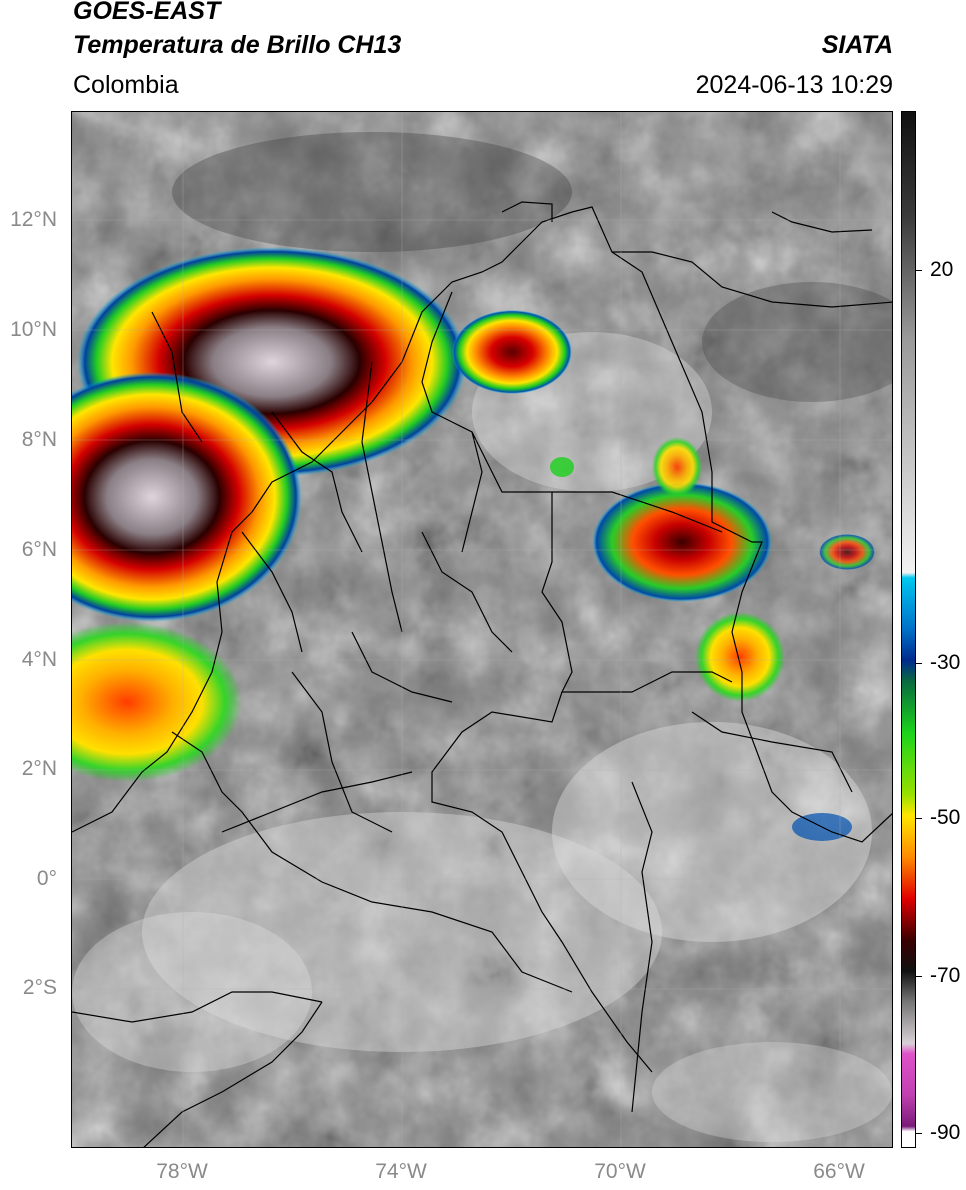 The width and height of the screenshot is (966, 1190). What do you see at coordinates (39, 659) in the screenshot?
I see `lat-label-4n: 4°N` at bounding box center [39, 659].